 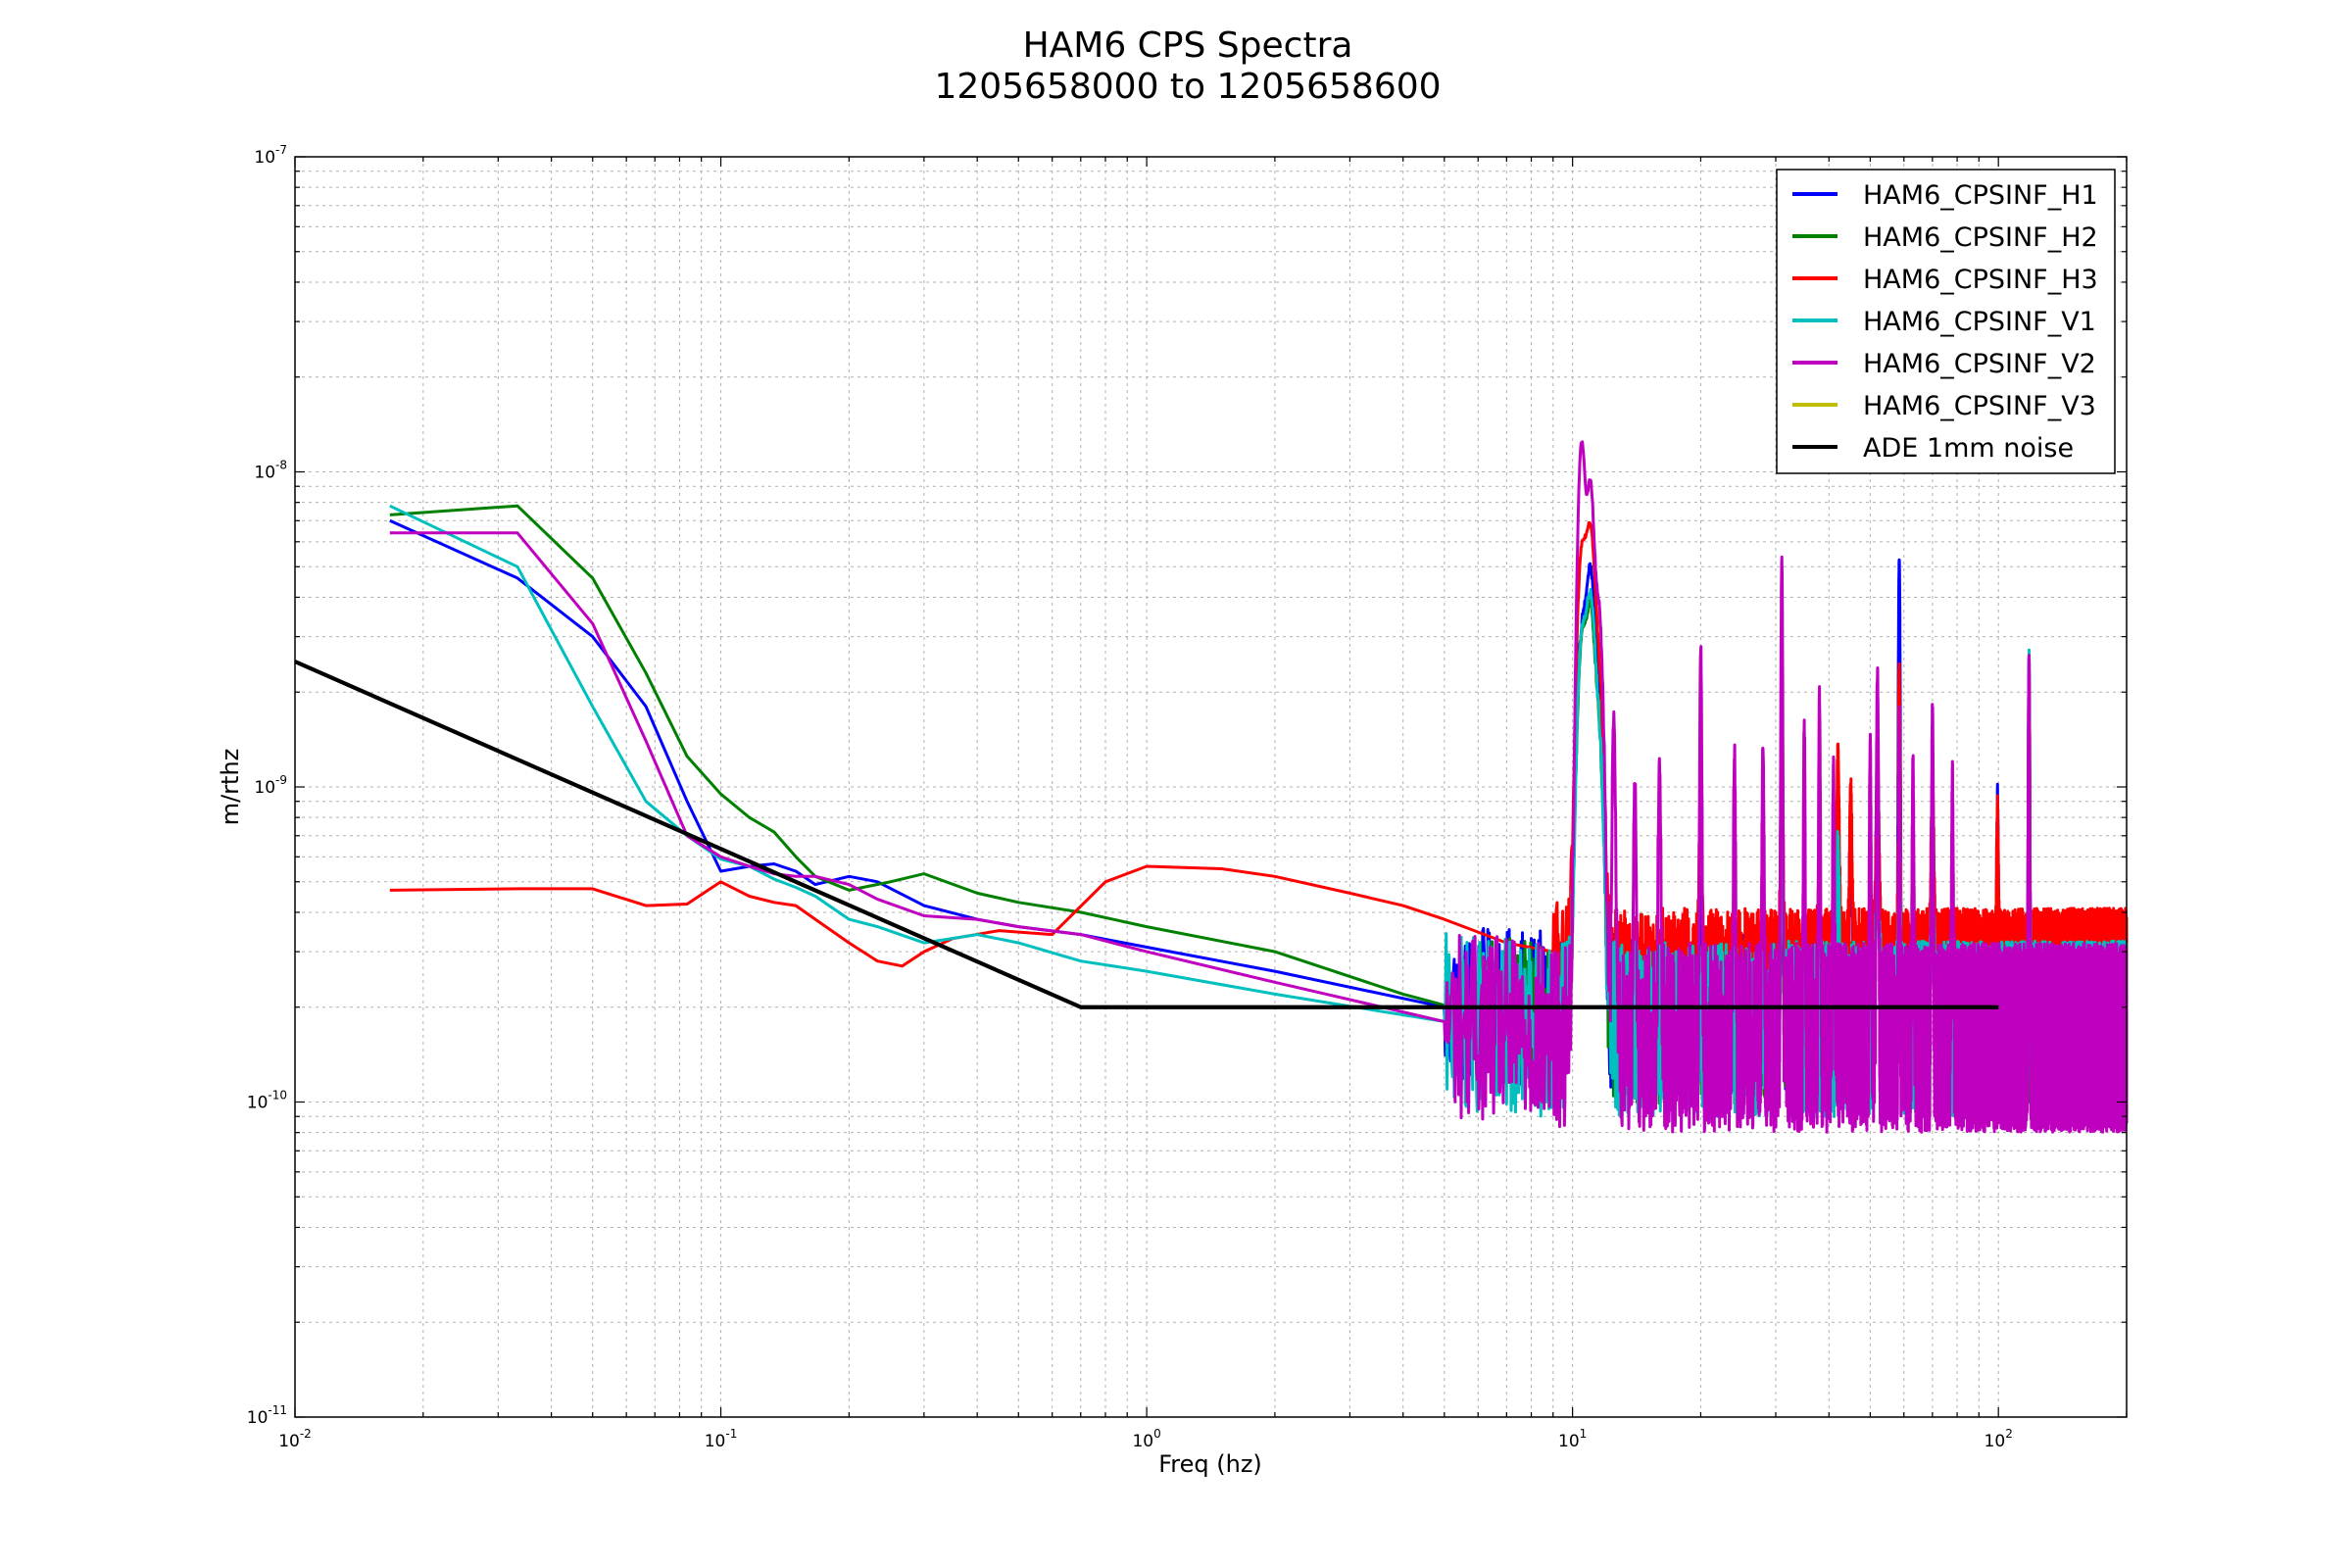 What do you see at coordinates (1979, 406) in the screenshot?
I see `legend-label: HAM6_CPSINF_V3` at bounding box center [1979, 406].